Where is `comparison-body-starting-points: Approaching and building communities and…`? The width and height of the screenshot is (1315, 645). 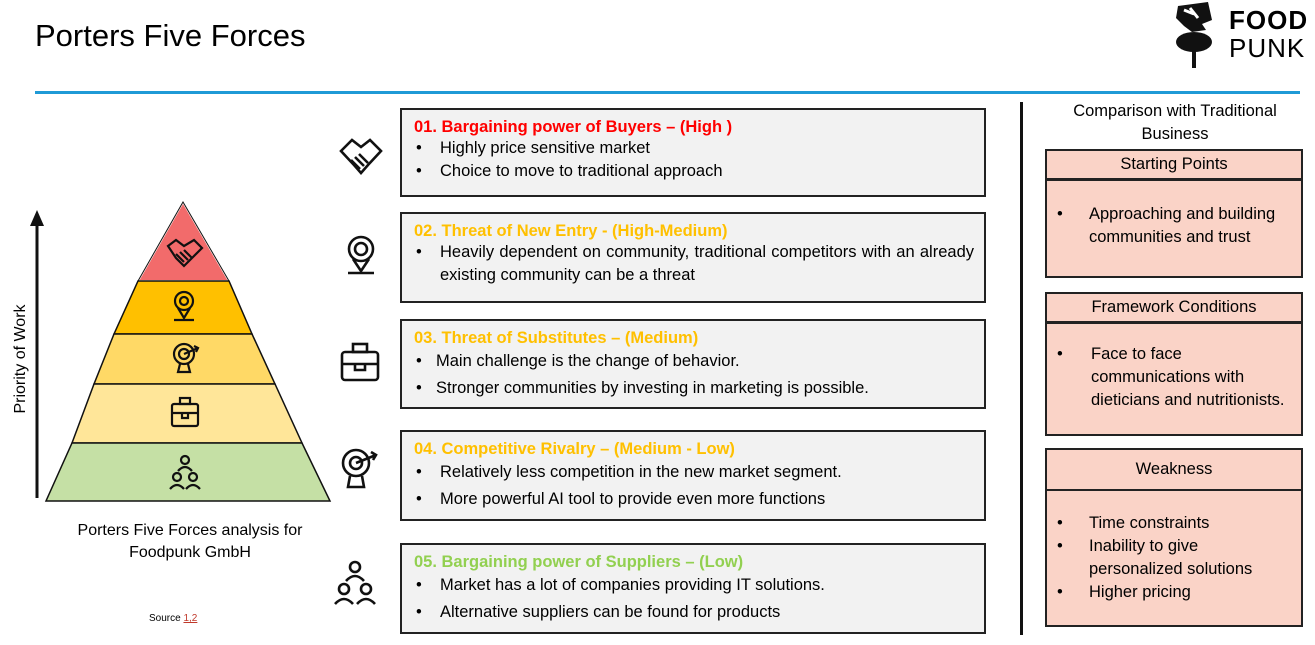 comparison-body-starting-points: Approaching and building communities and… is located at coordinates (1174, 228).